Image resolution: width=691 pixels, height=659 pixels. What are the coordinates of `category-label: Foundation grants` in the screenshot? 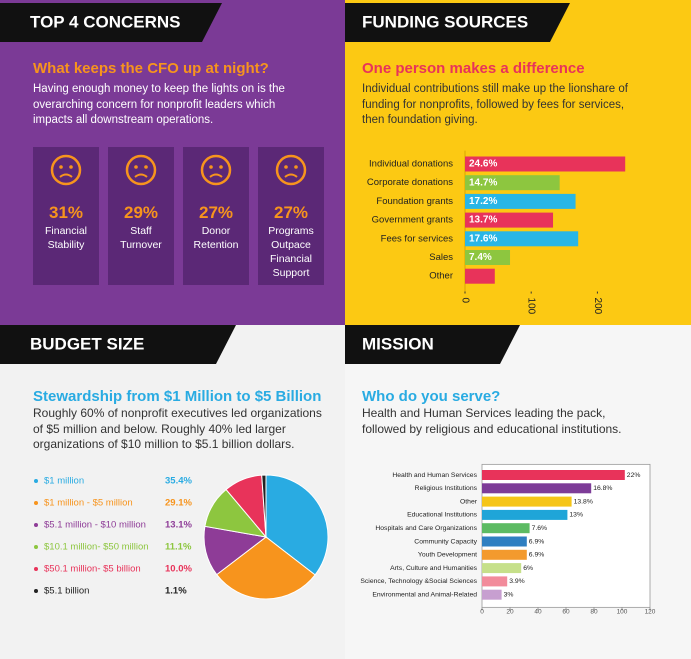 It's located at (414, 201).